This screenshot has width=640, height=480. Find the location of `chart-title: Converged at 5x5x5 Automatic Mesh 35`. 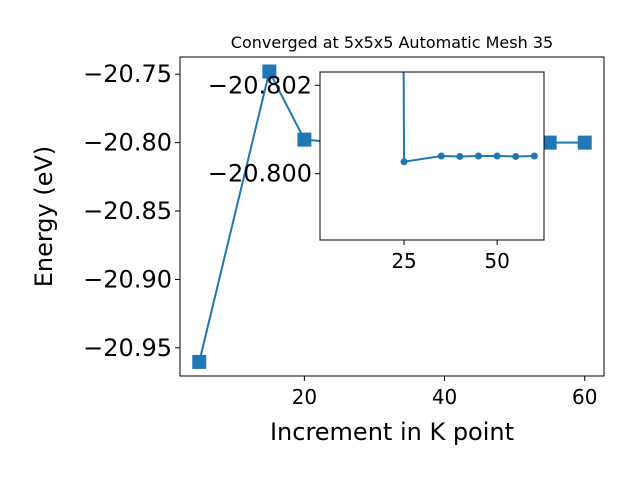

chart-title: Converged at 5x5x5 Automatic Mesh 35 is located at coordinates (392, 42).